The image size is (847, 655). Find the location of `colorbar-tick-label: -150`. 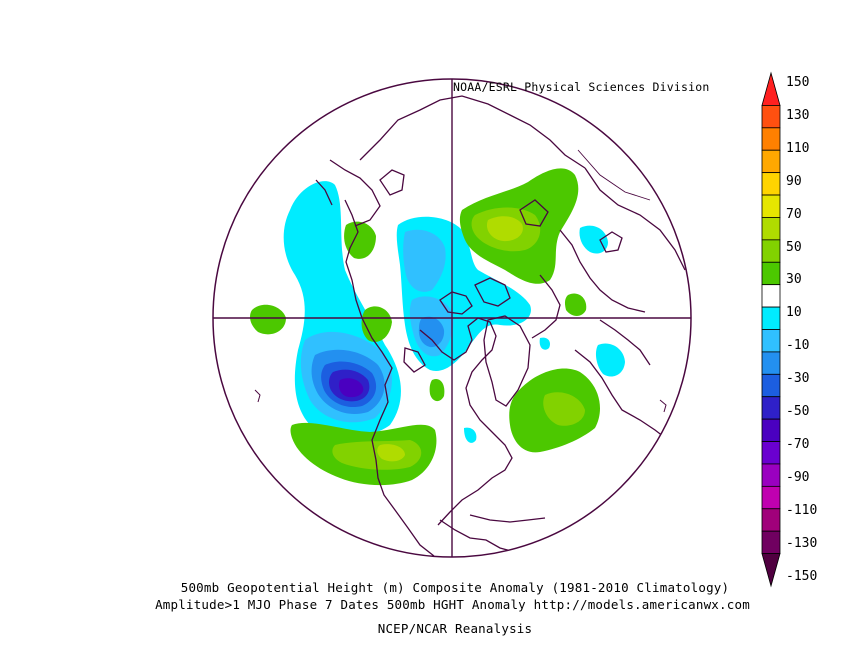

colorbar-tick-label: -150 is located at coordinates (802, 576).